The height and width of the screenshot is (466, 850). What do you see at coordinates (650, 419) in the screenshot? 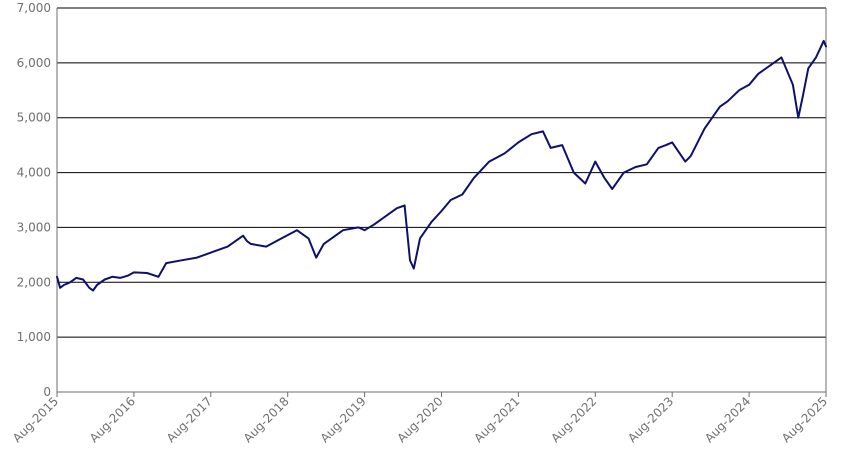
I see `x-tick-label: Aug-2023` at bounding box center [650, 419].